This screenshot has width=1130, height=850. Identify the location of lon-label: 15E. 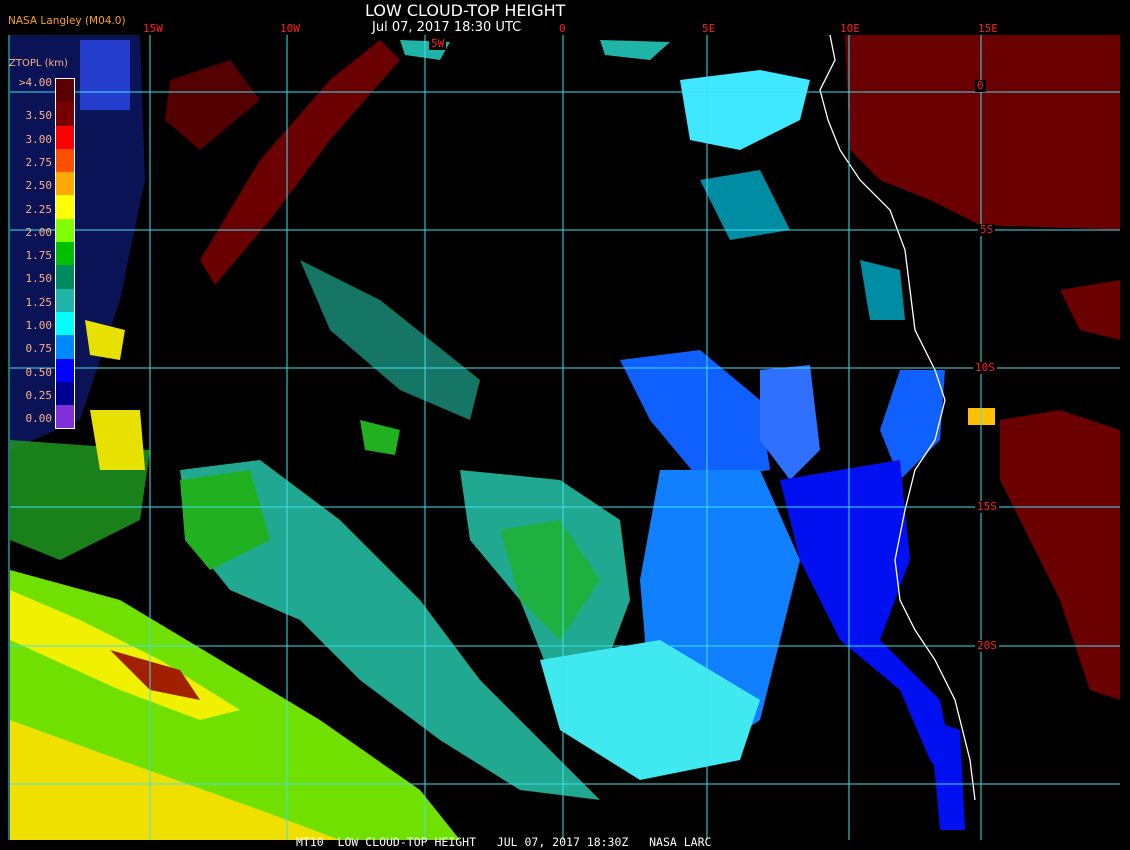
(988, 28).